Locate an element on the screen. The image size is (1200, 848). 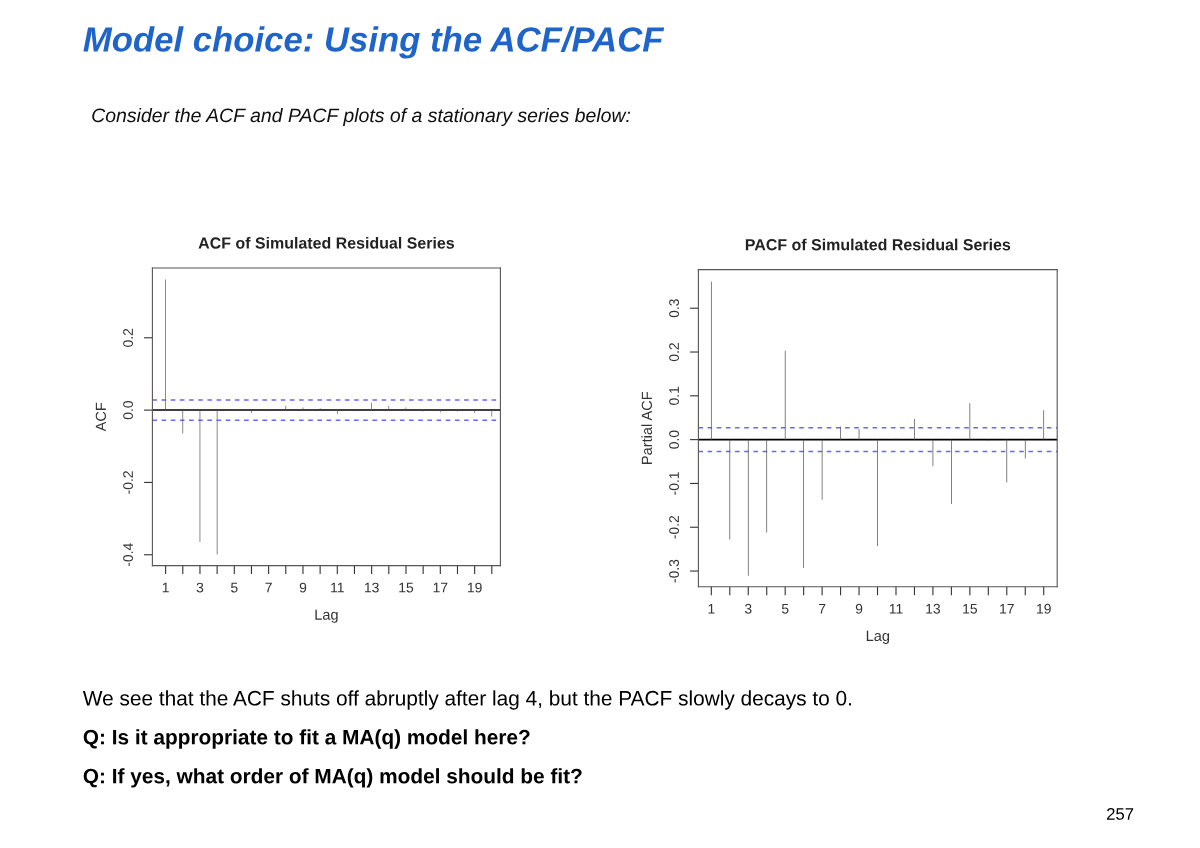
chart-title: ACF of Simulated Residual Series is located at coordinates (326, 242).